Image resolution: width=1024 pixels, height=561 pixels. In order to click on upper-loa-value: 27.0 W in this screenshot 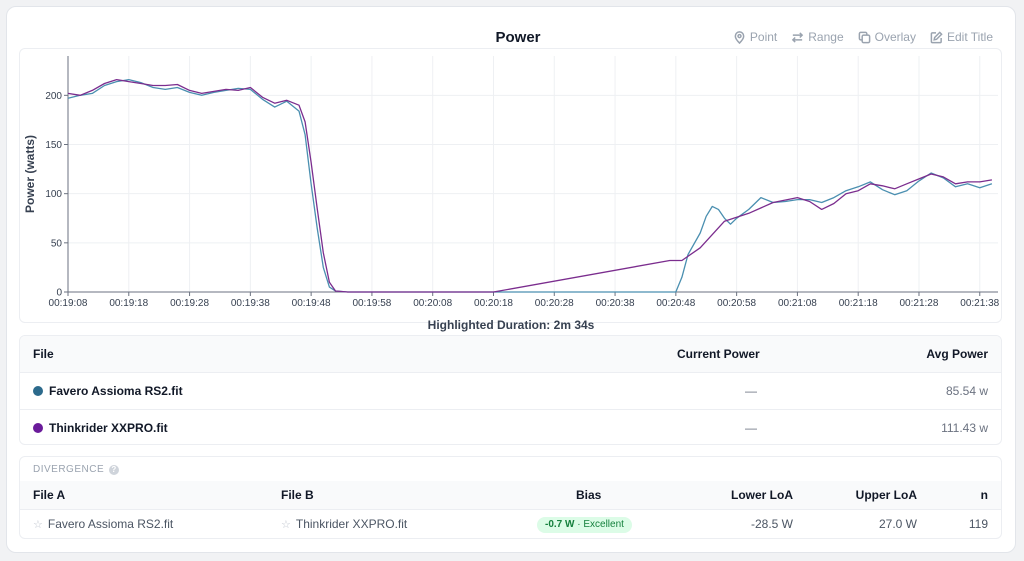, I will do `click(897, 524)`.